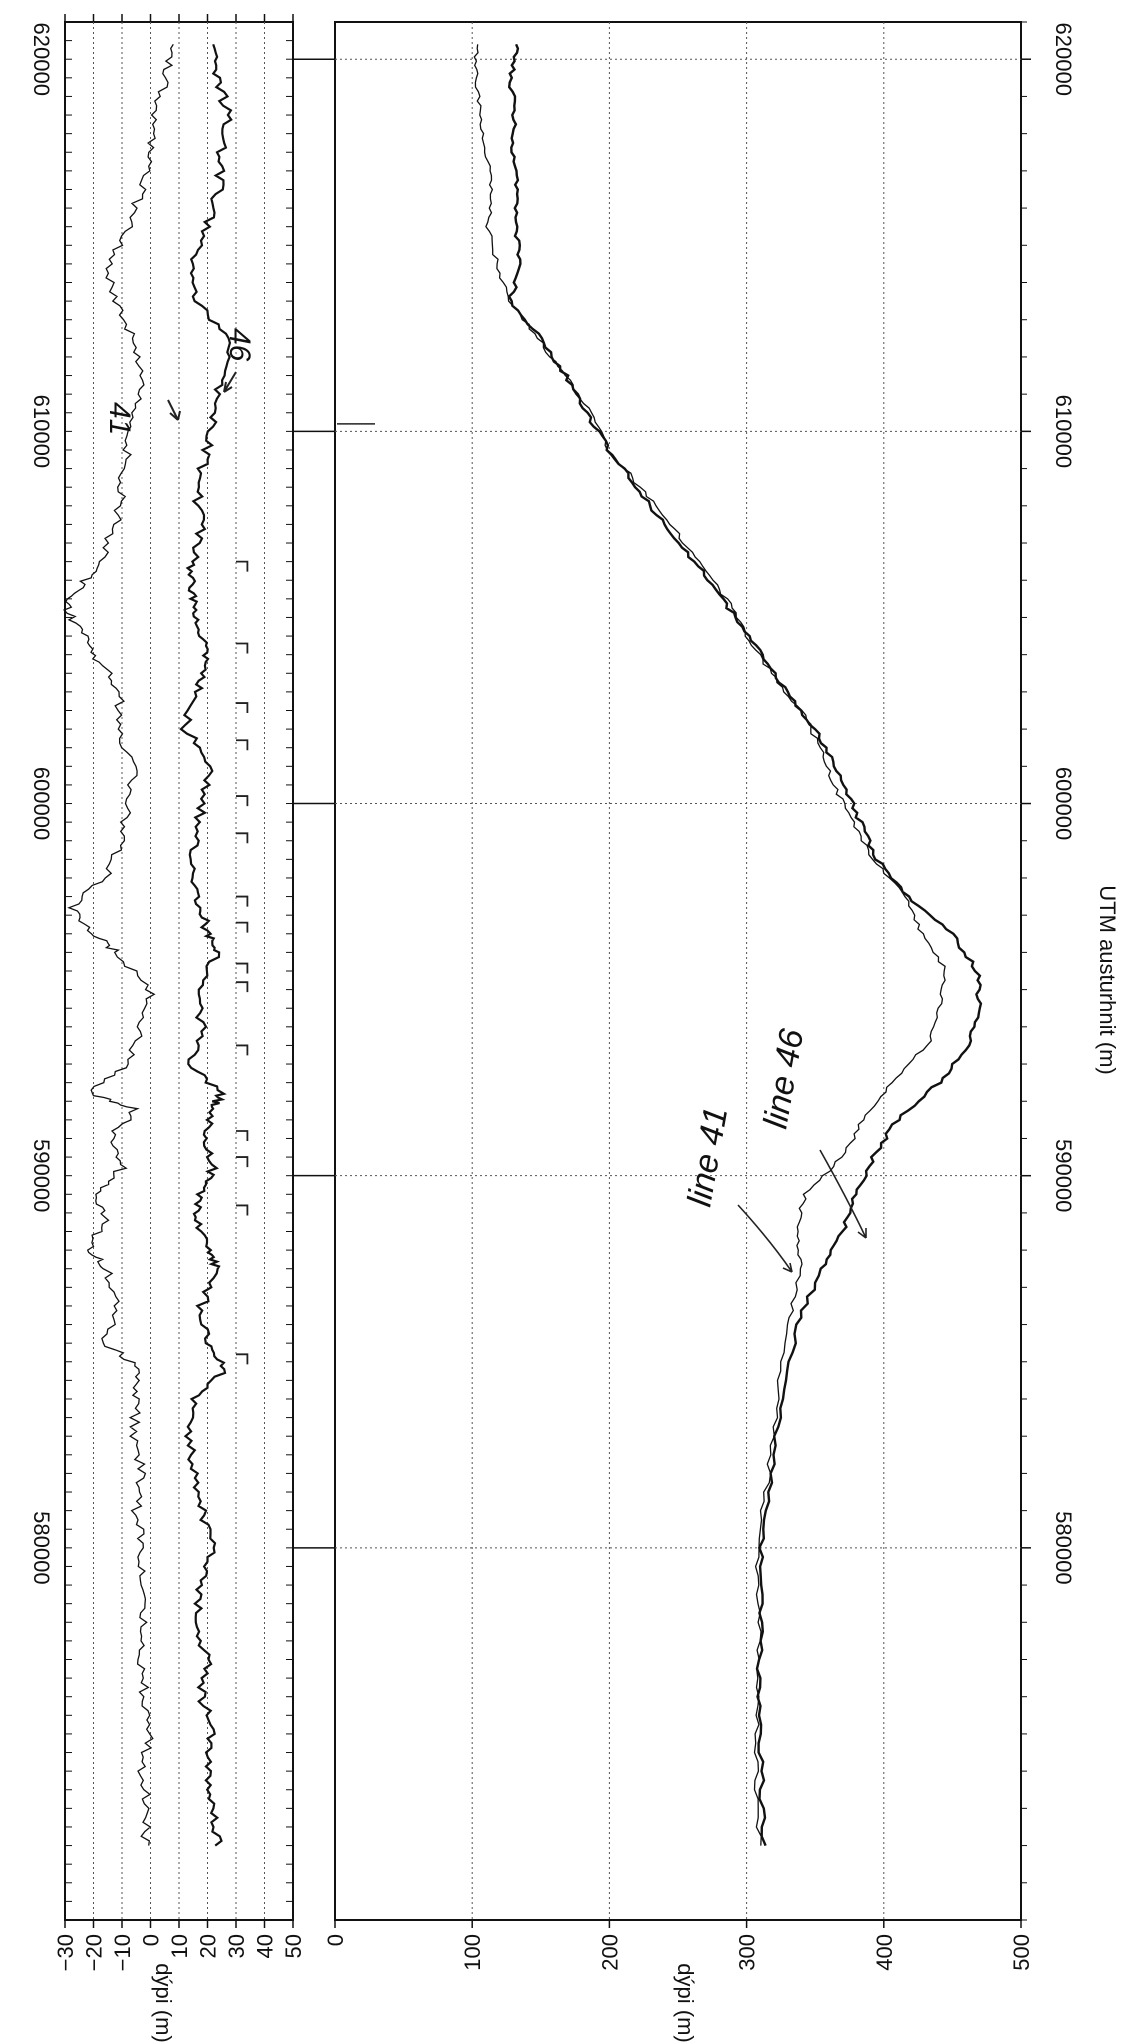  I want to click on annotation-arrow-41-top, so click(174, 410).